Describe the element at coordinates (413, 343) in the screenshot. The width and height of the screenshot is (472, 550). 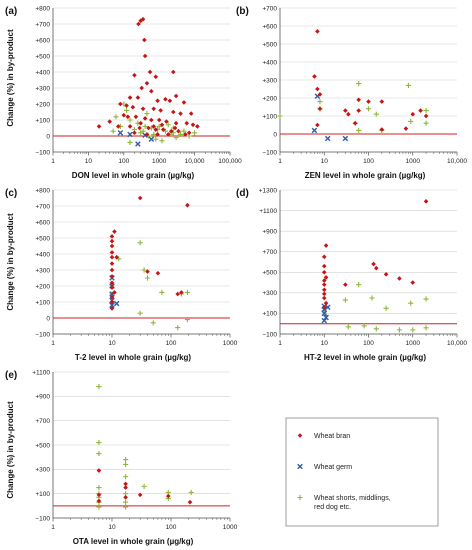
I see `x-tick-label: 1000` at that location.